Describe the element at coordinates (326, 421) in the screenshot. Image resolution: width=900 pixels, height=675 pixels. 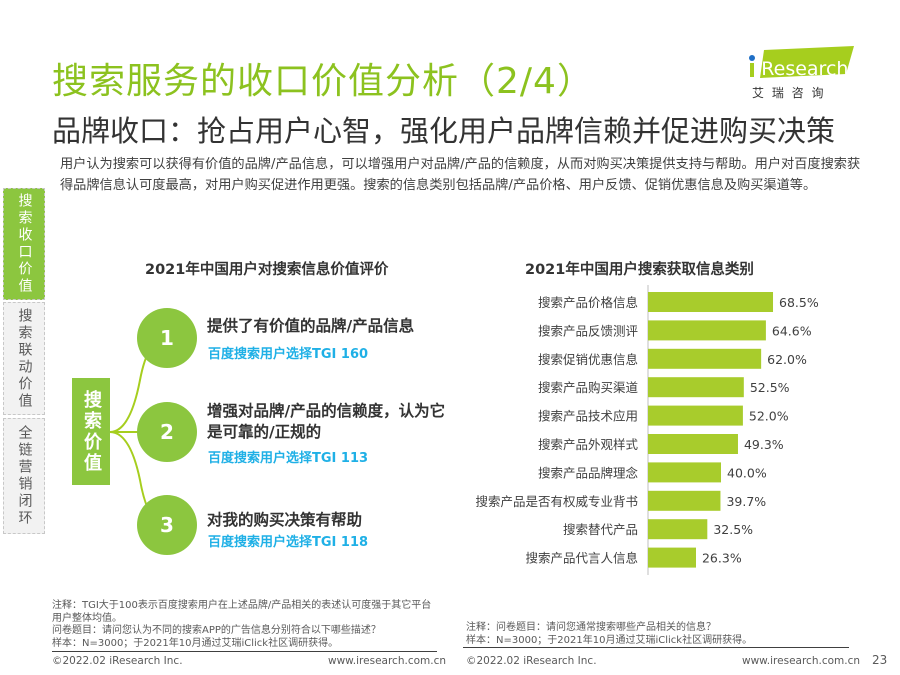
I see `value-item-2: 增强对品牌/产品的信赖度，认为它是可靠的/正规的` at that location.